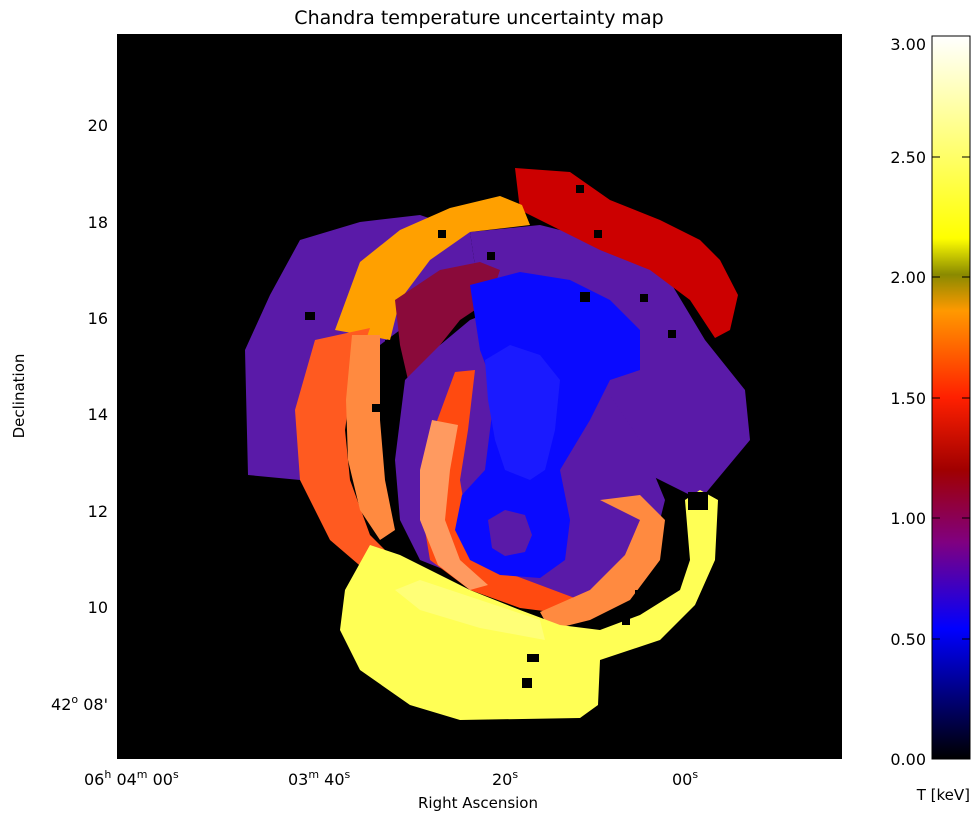 The image size is (975, 814). Describe the element at coordinates (98, 125) in the screenshot. I see `y-tick-label: 20` at that location.